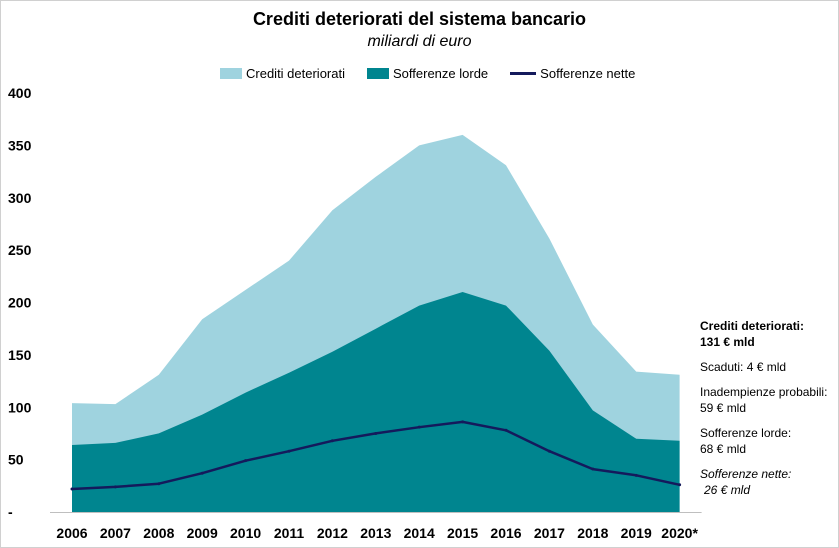 Image resolution: width=839 pixels, height=548 pixels. Describe the element at coordinates (768, 441) in the screenshot. I see `annotation-sofferenze-lorde: Sofferenze lorde: 68 € mld` at that location.